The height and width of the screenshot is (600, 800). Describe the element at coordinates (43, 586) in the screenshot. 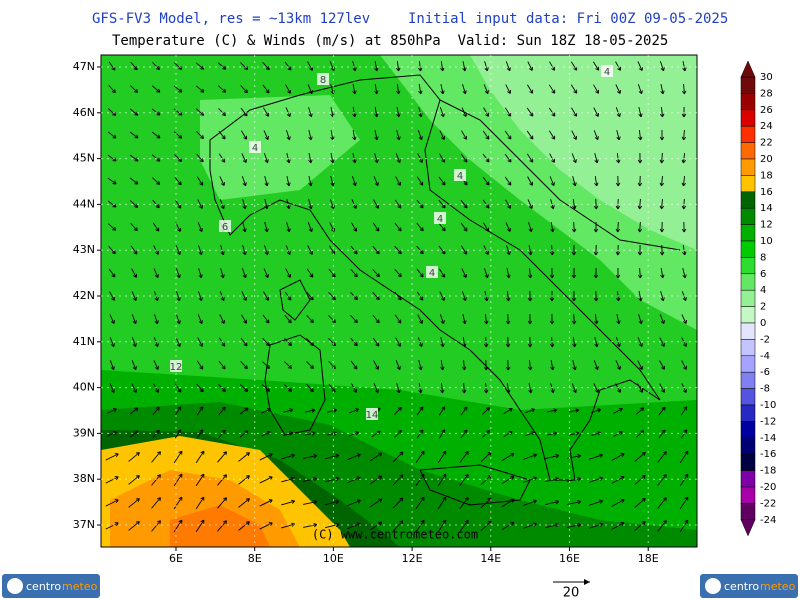

I see `logo-left: centro` at that location.